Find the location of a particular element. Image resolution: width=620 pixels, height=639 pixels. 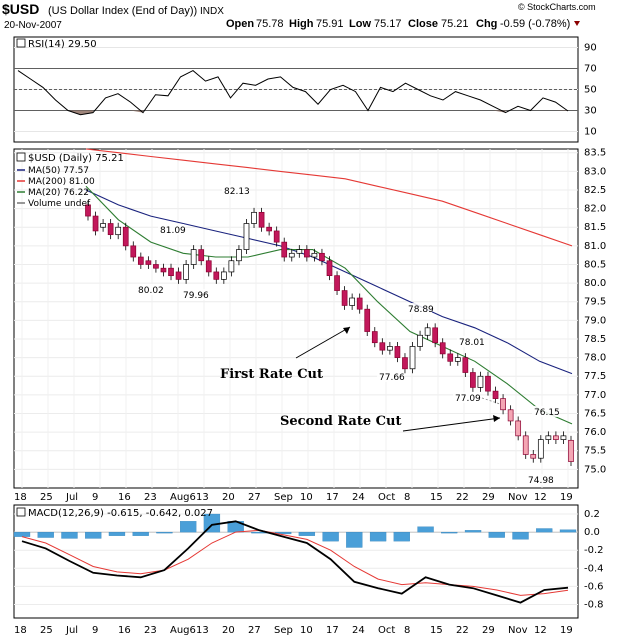

price-annotation-label: 82.13 is located at coordinates (237, 192).